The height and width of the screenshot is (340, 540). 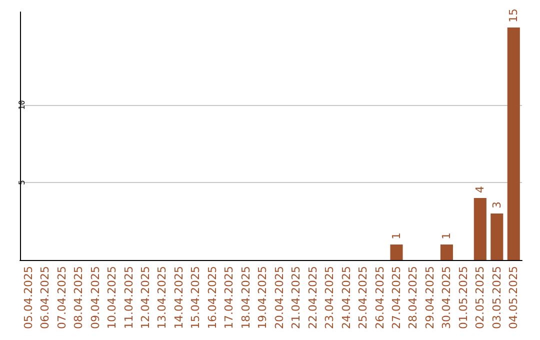 I want to click on x-tick-label: 04.05.2025, so click(x=513, y=297).